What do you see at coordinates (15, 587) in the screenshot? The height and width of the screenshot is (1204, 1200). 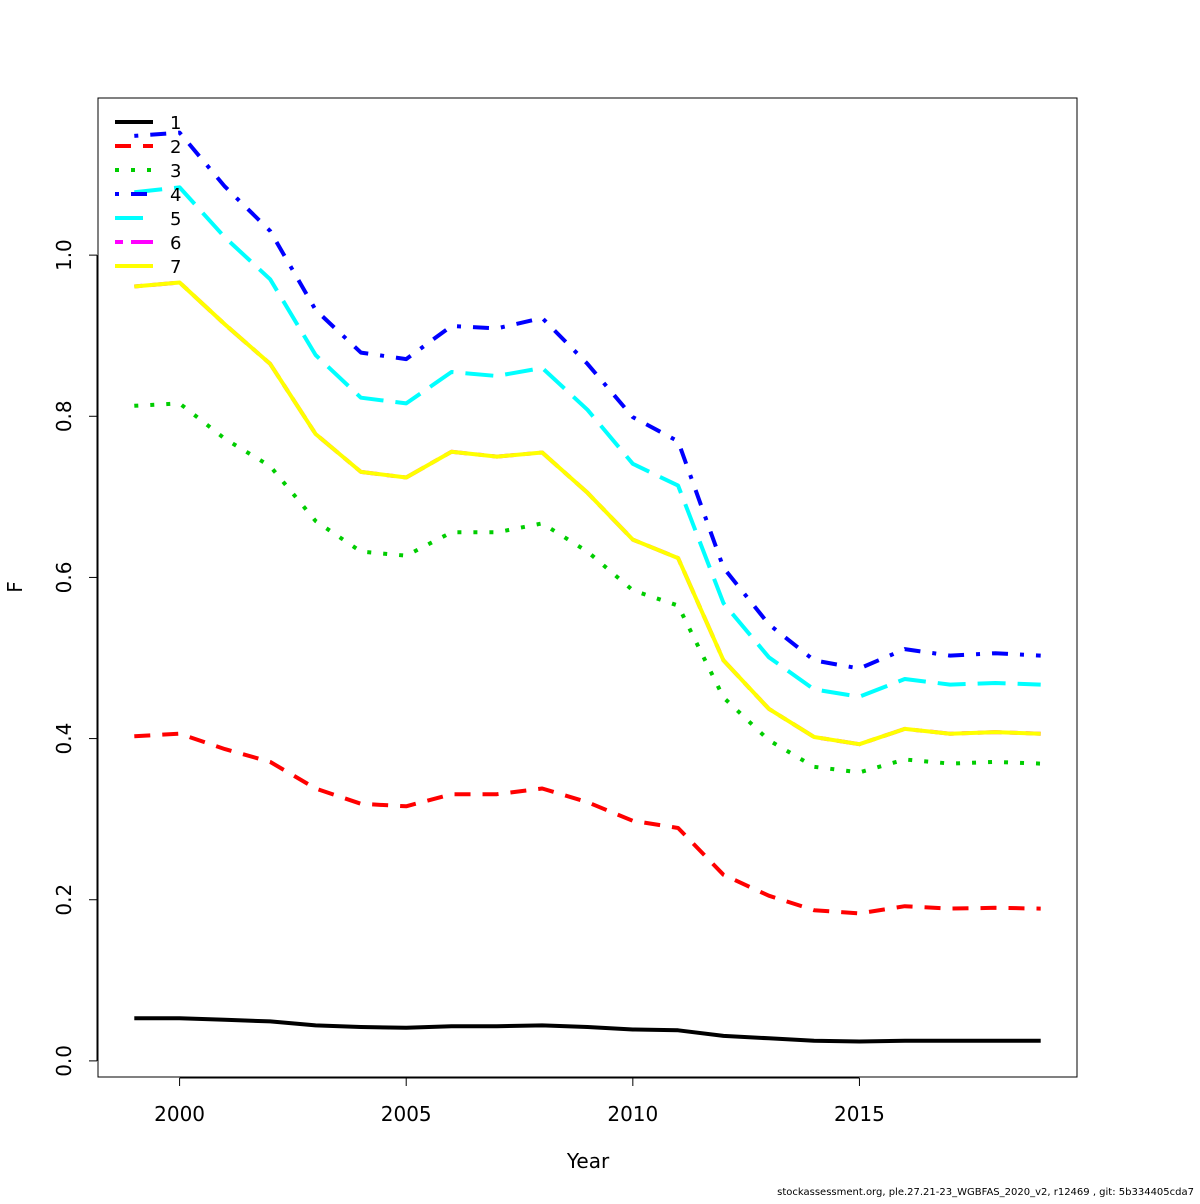 I see `y-axis-title: F` at bounding box center [15, 587].